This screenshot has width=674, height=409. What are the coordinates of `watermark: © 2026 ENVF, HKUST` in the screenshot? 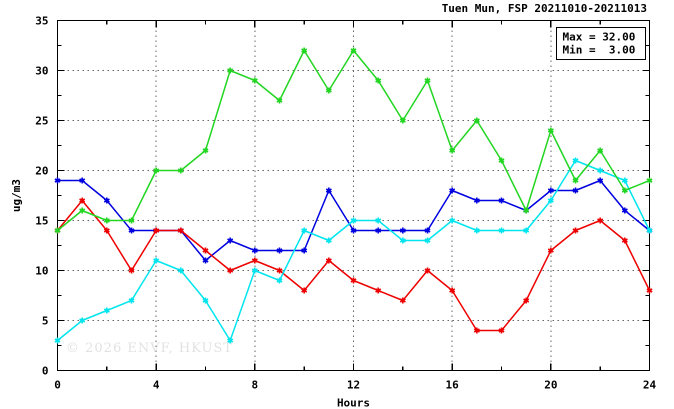 It's located at (149, 348).